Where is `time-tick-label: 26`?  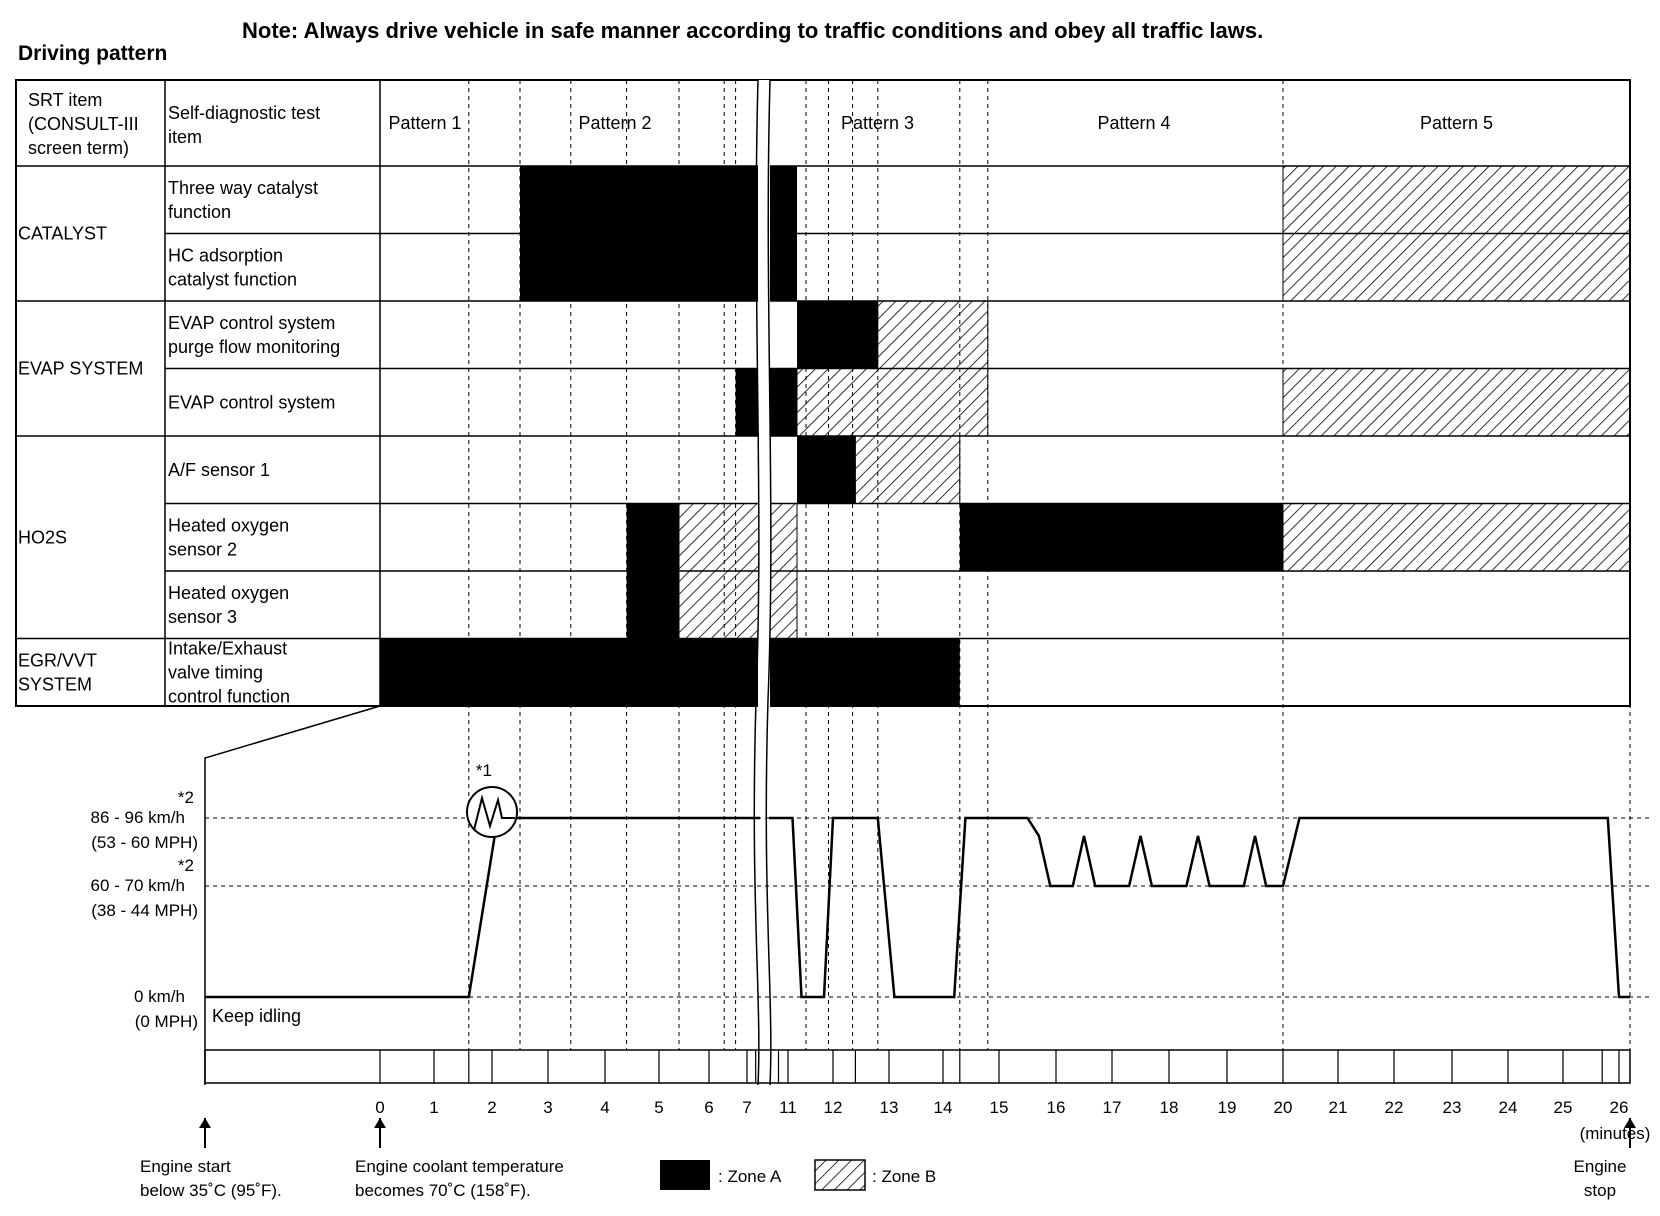
time-tick-label: 26 is located at coordinates (1619, 1107).